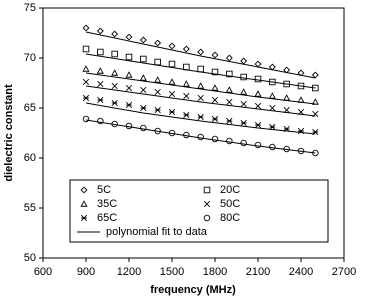 Image resolution: width=376 pixels, height=300 pixels. What do you see at coordinates (193, 290) in the screenshot?
I see `x-axis-label: frequency (MHz)` at bounding box center [193, 290].